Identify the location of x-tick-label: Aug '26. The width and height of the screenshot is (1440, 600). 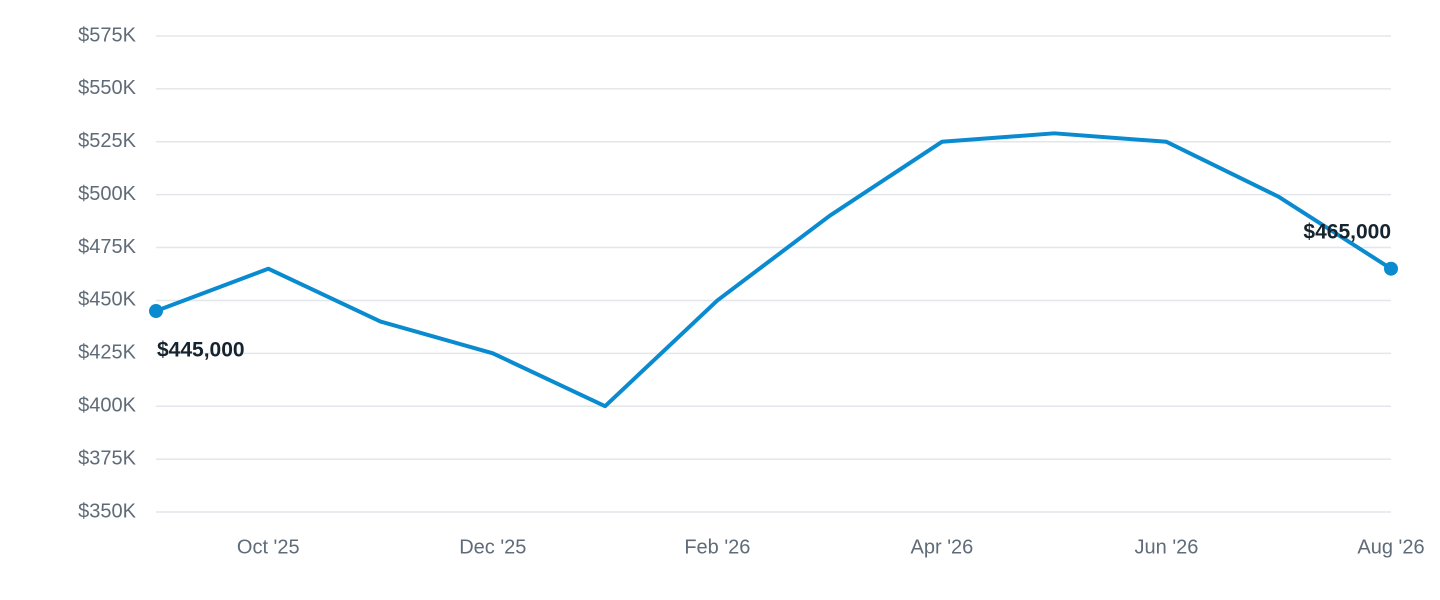
(1390, 547).